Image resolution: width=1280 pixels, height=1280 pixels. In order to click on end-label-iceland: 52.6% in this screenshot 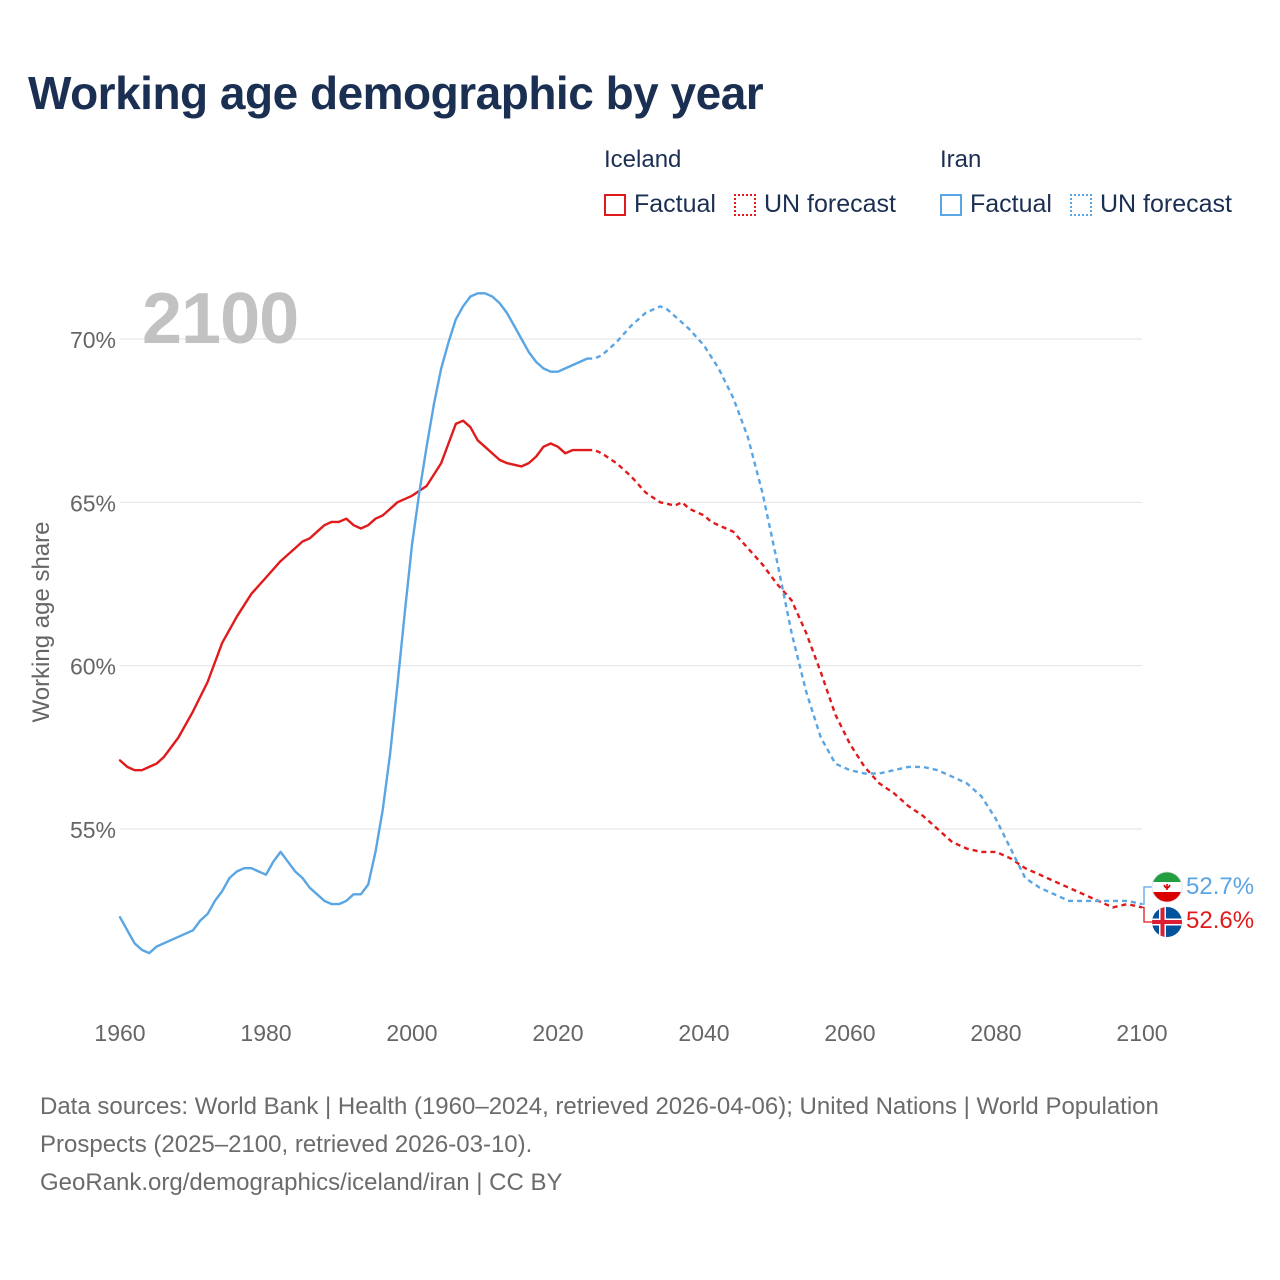, I will do `click(1220, 920)`.